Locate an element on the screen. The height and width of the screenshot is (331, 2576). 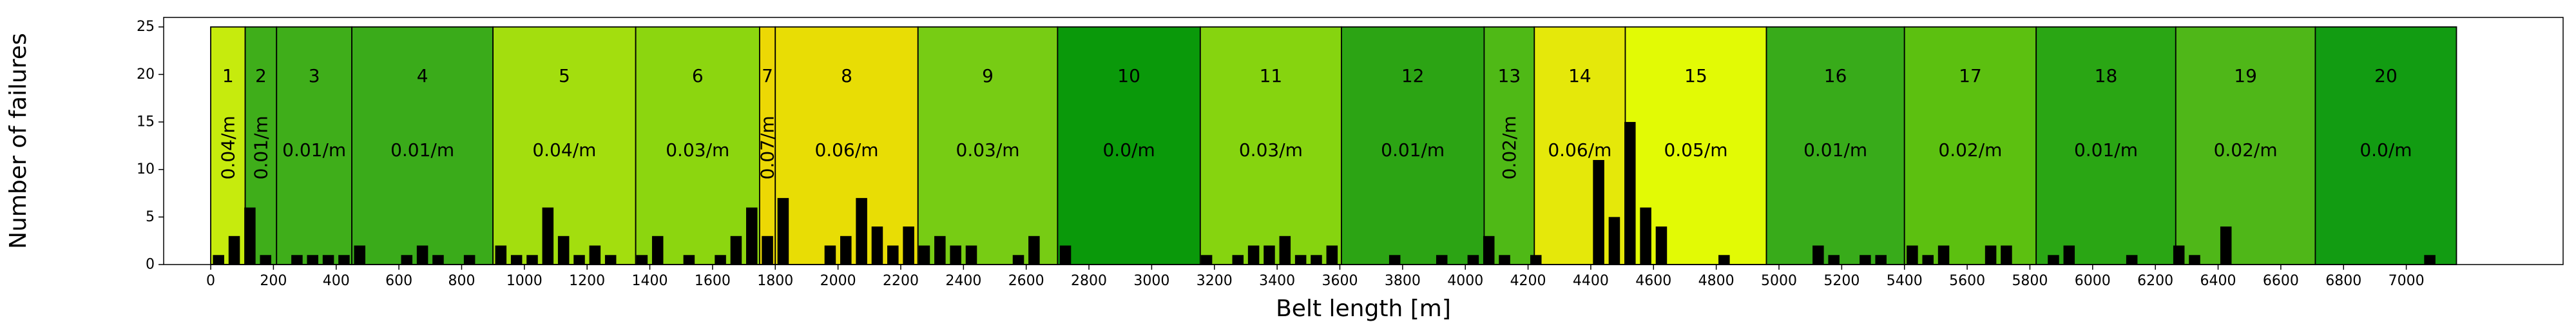
y-tick-label: 20 is located at coordinates (146, 75).